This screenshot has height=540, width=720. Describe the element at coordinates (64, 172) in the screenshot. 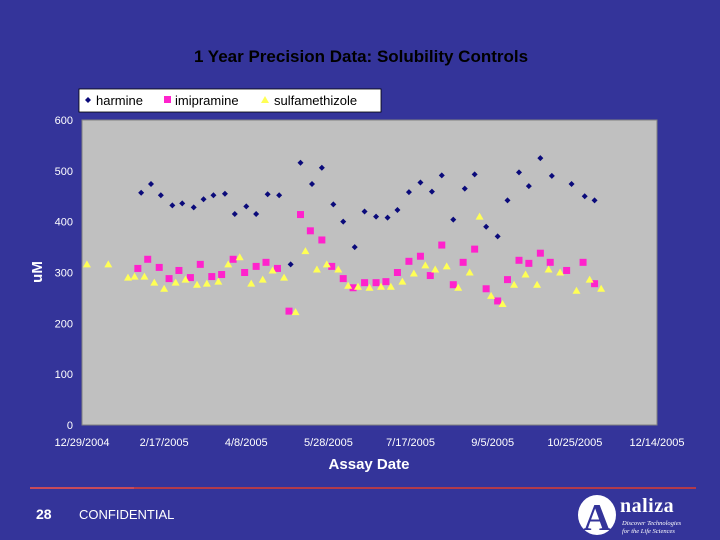

I see `y-tick-label: 500` at that location.